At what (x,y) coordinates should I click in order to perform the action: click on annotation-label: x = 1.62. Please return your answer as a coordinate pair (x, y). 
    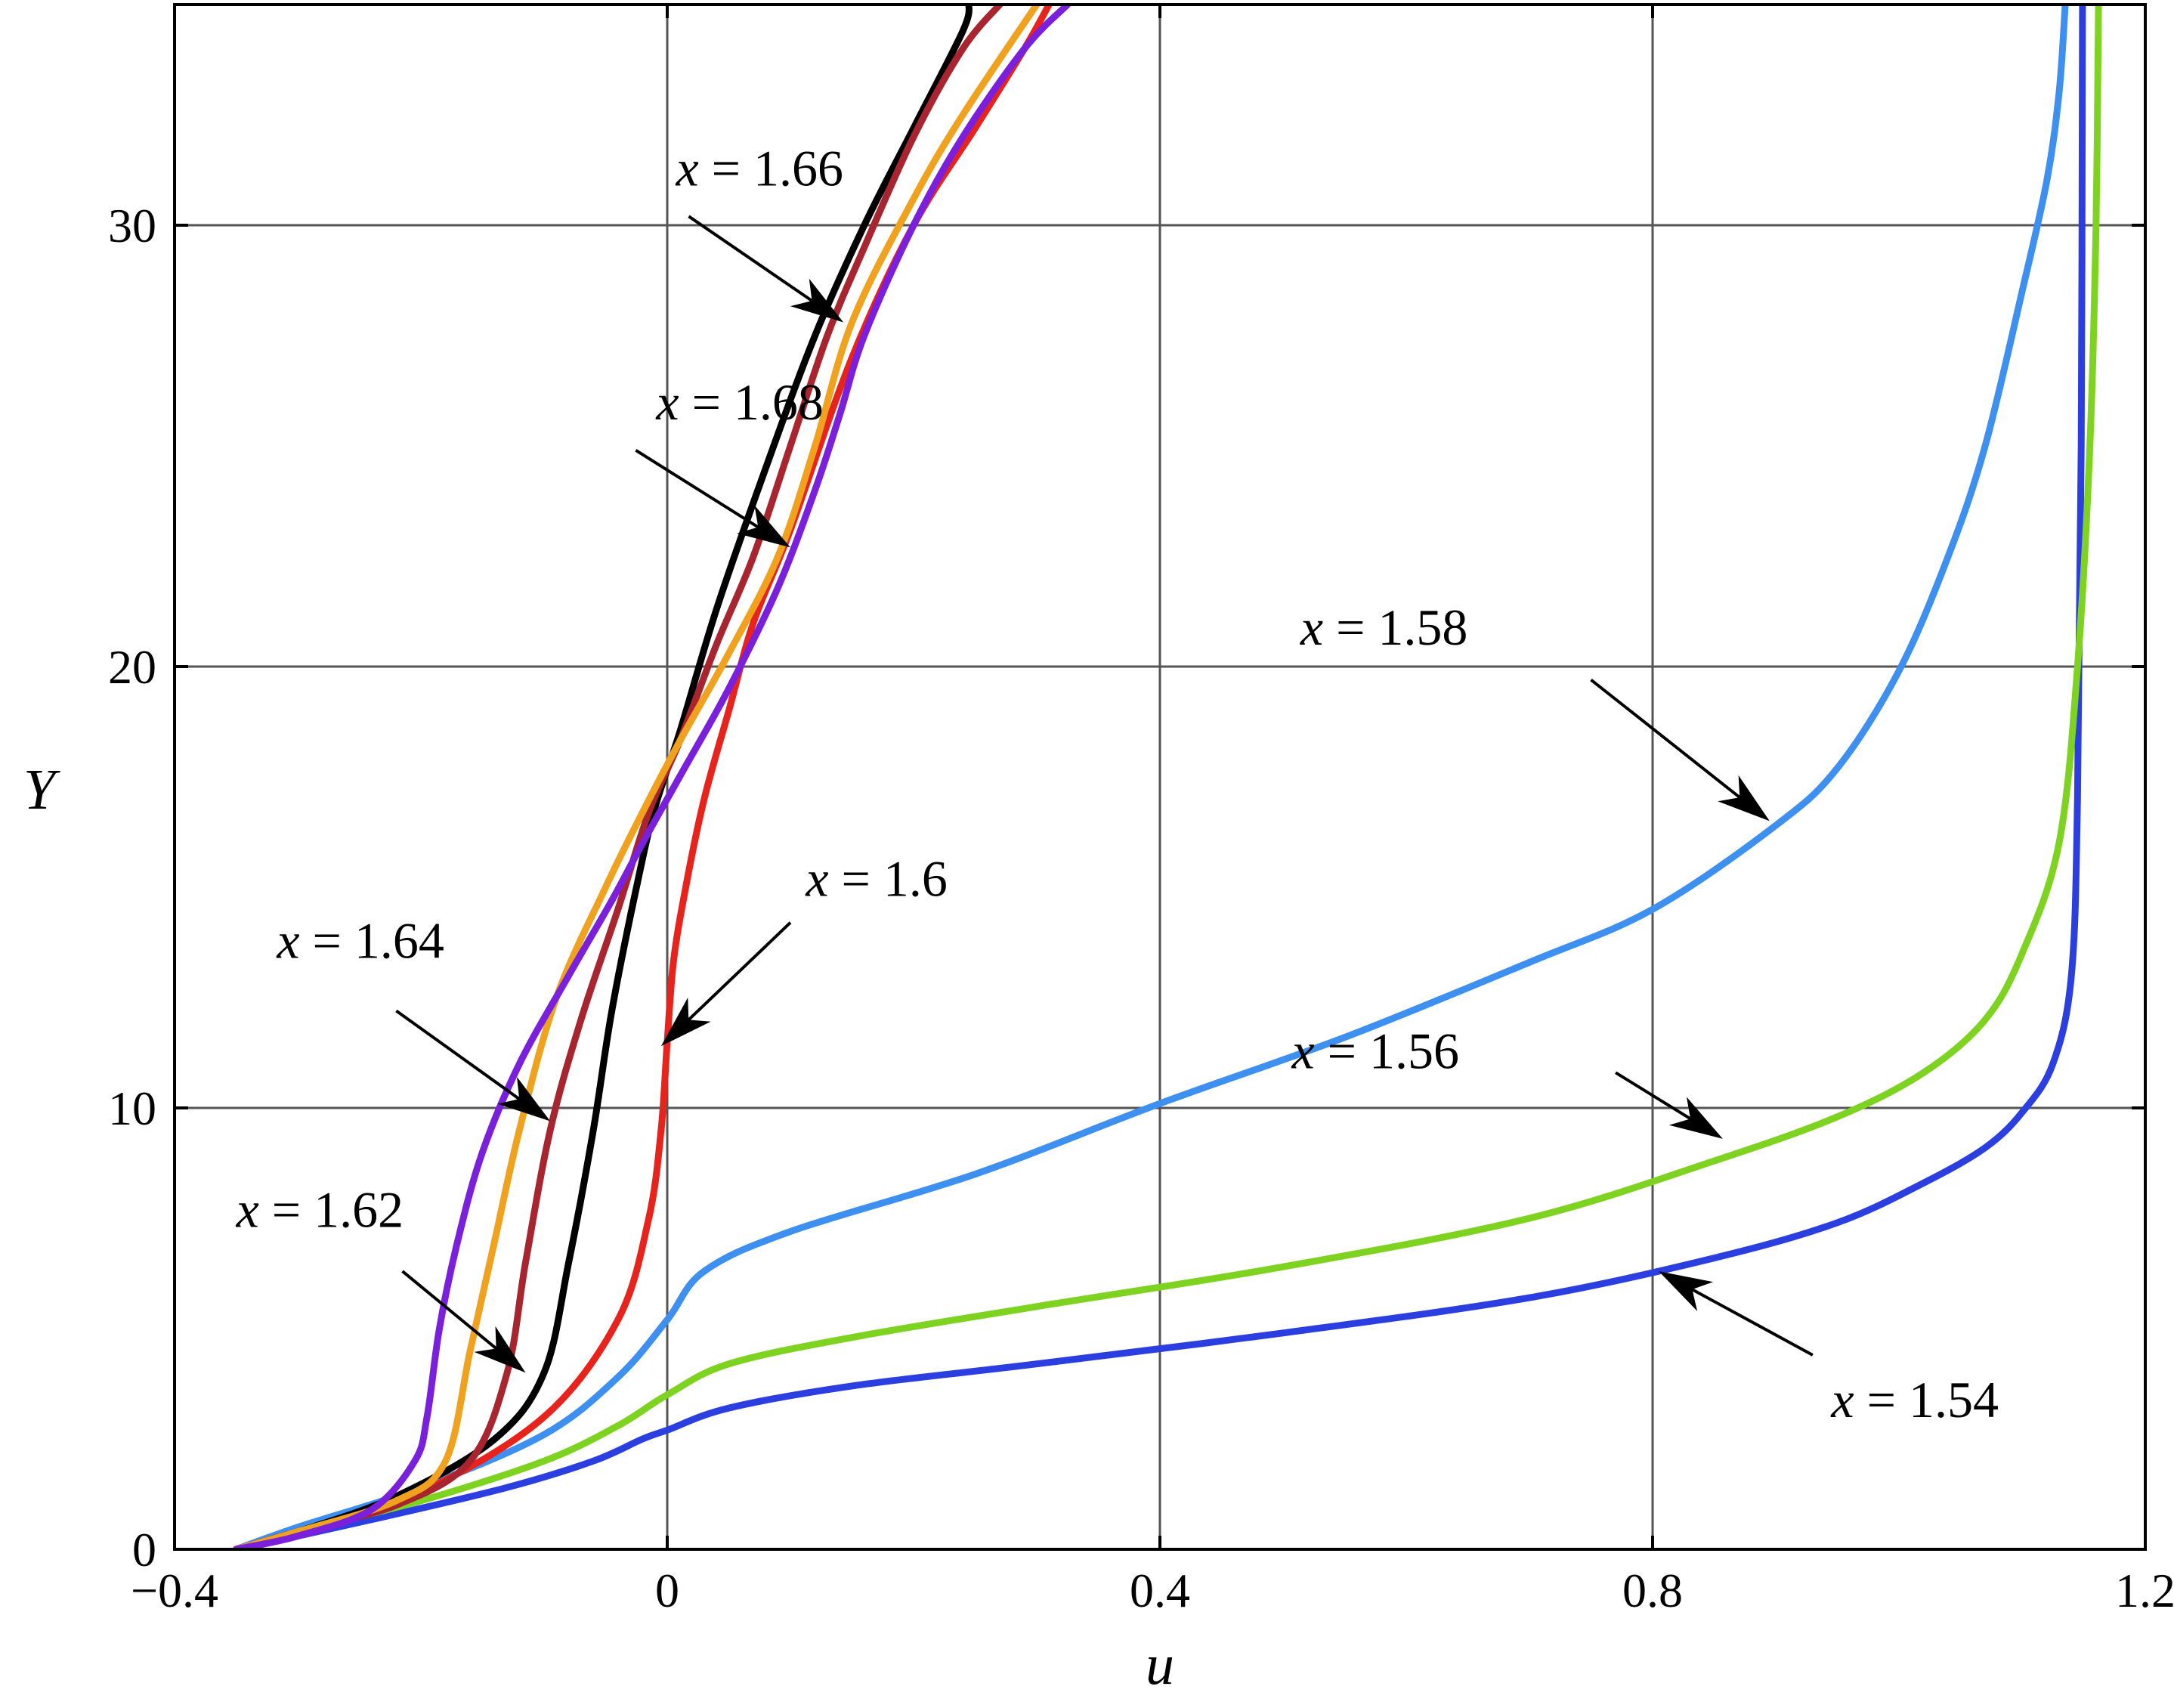
    Looking at the image, I should click on (320, 1210).